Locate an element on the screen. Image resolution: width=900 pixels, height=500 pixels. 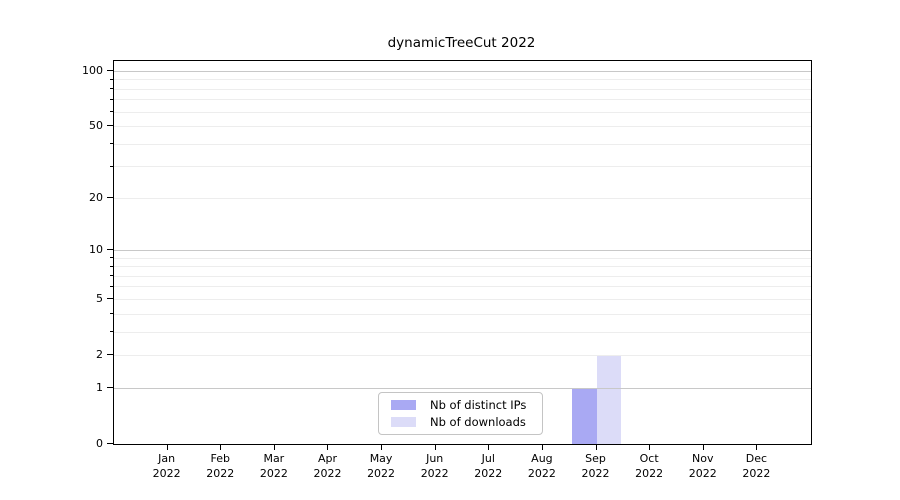
x-axis-tick-label: Nov 2022 is located at coordinates (702, 466).